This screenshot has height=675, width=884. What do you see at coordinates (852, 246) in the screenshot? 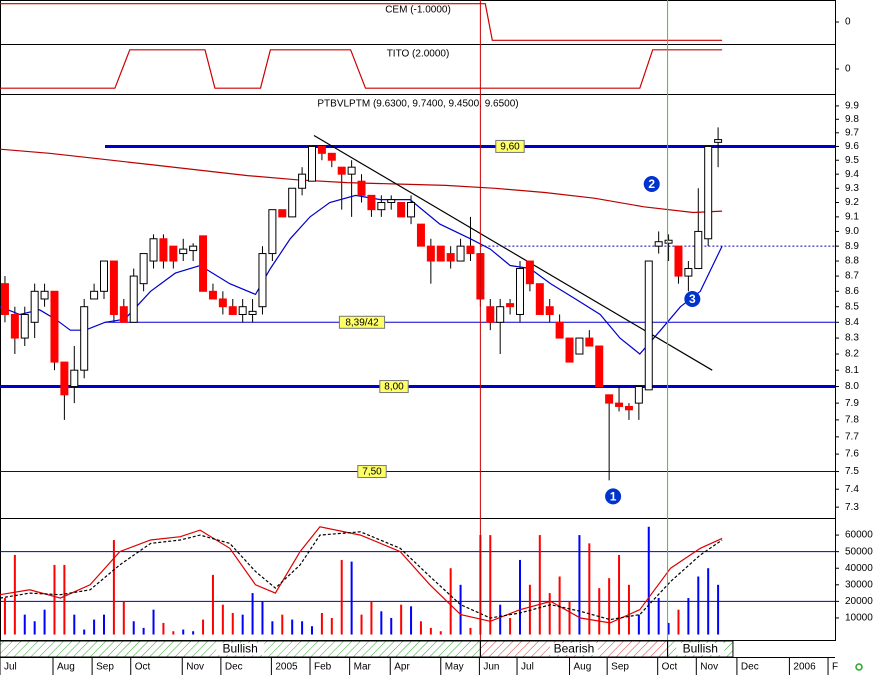
I see `y-tick-label: 8.9` at bounding box center [852, 246].